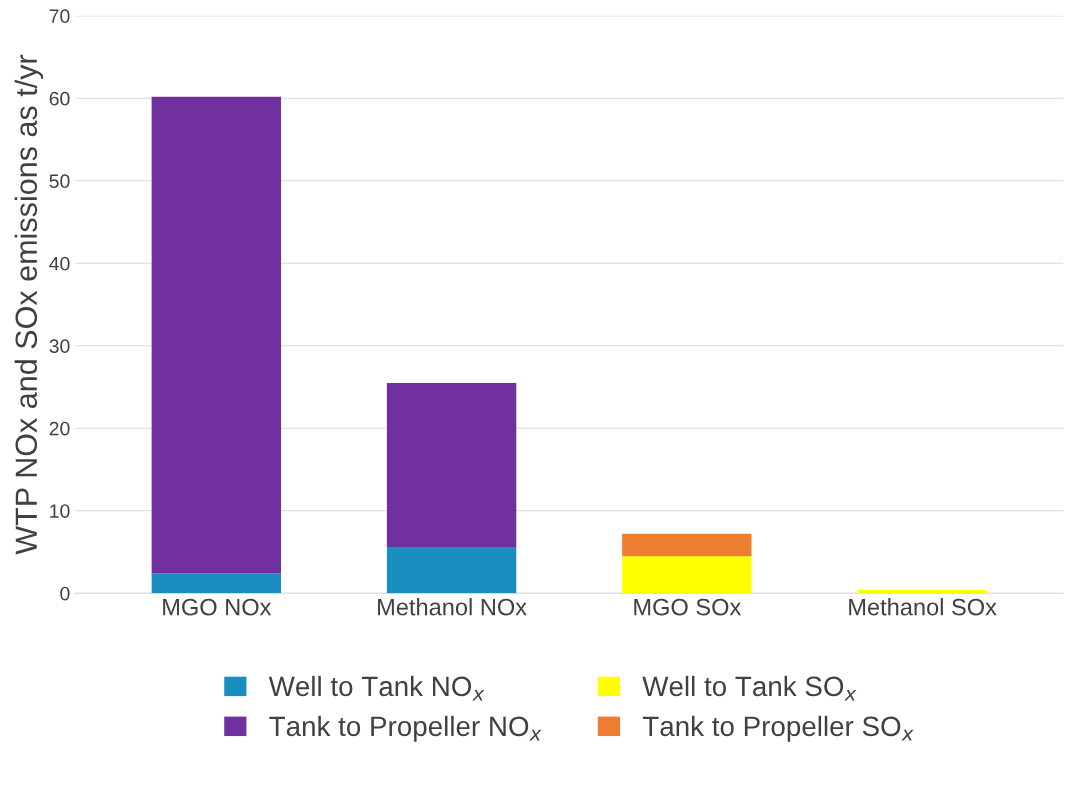 This screenshot has width=1074, height=791. I want to click on legend-label: Tank to Propeller SO$_{x}$, so click(778, 728).